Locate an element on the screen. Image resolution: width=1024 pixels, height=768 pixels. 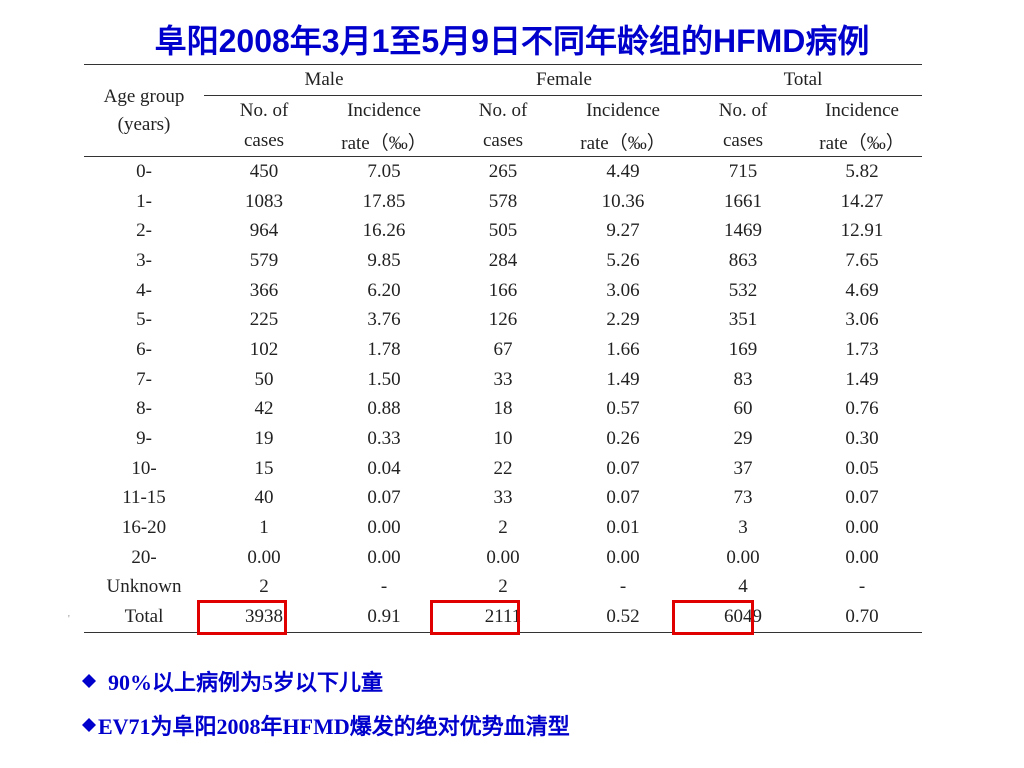
age-group-cell: 16-20 is located at coordinates (144, 528).